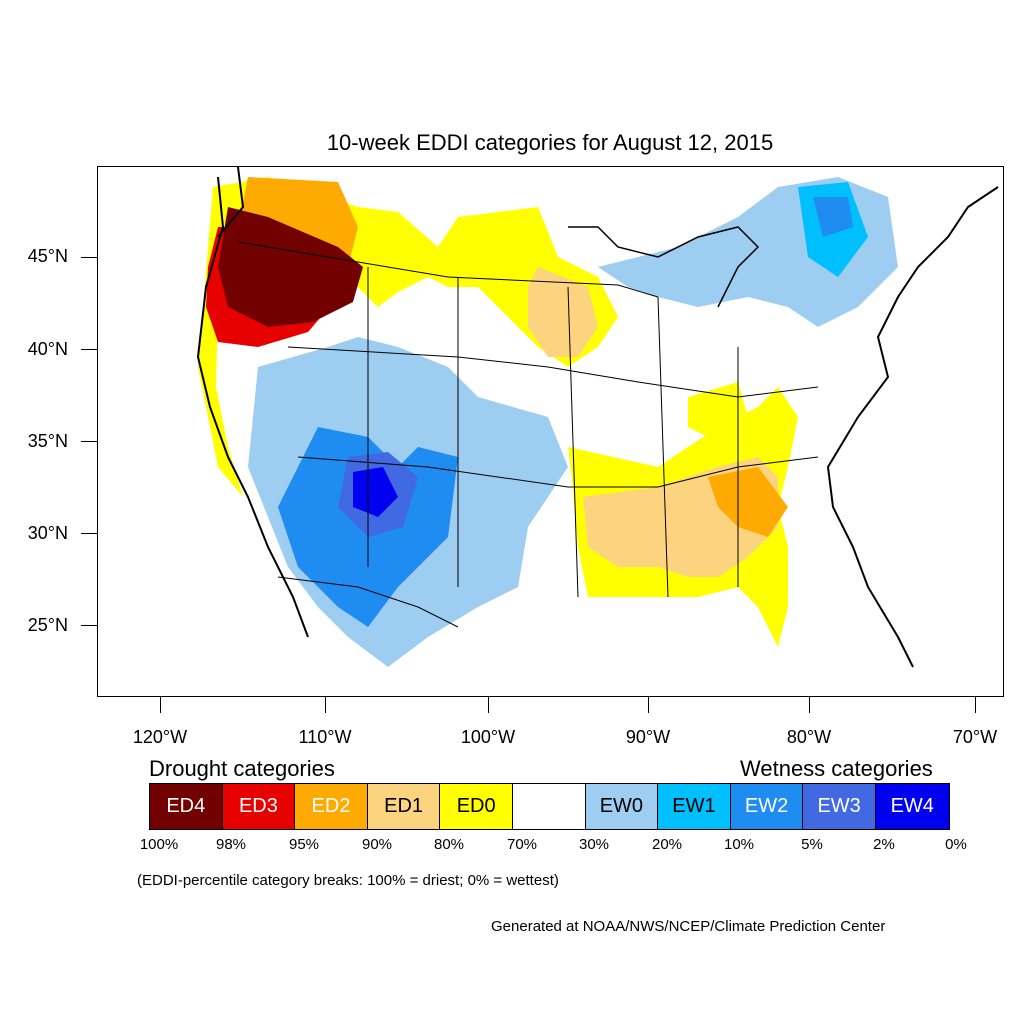 Image resolution: width=1024 pixels, height=1024 pixels. Describe the element at coordinates (809, 737) in the screenshot. I see `lon-label-80: 80°W` at that location.